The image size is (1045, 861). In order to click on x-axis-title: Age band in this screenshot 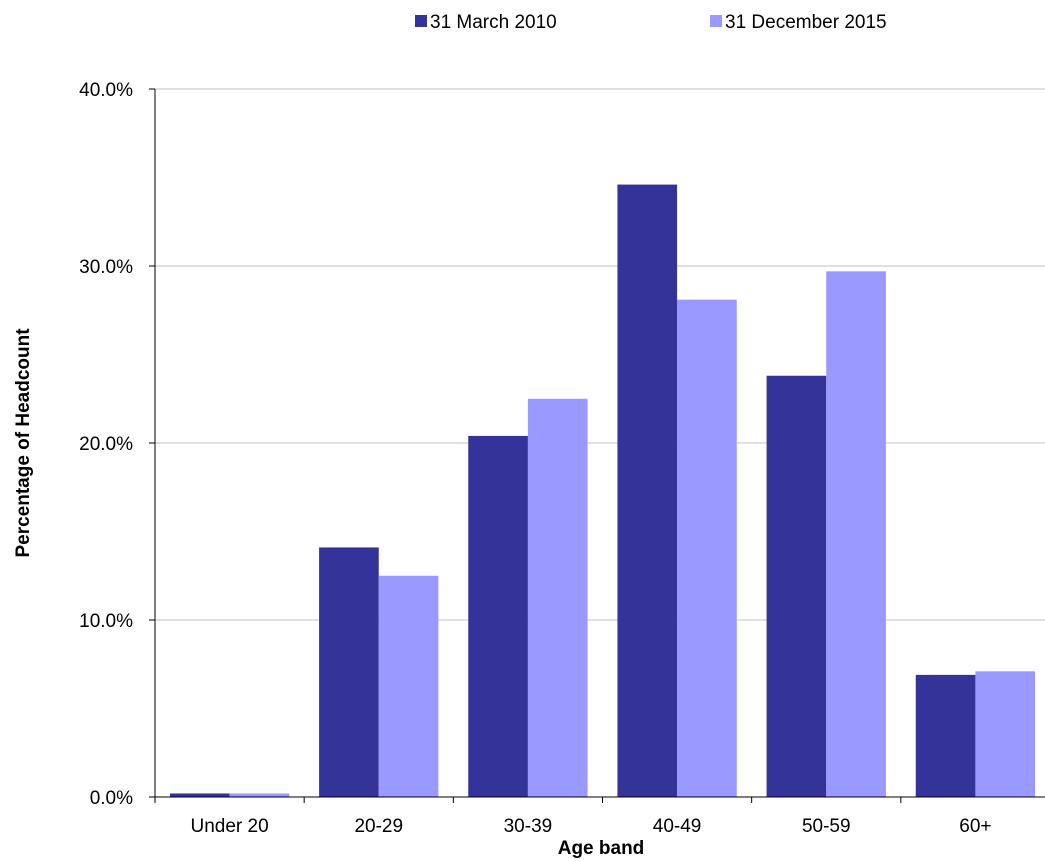, I will do `click(601, 848)`.